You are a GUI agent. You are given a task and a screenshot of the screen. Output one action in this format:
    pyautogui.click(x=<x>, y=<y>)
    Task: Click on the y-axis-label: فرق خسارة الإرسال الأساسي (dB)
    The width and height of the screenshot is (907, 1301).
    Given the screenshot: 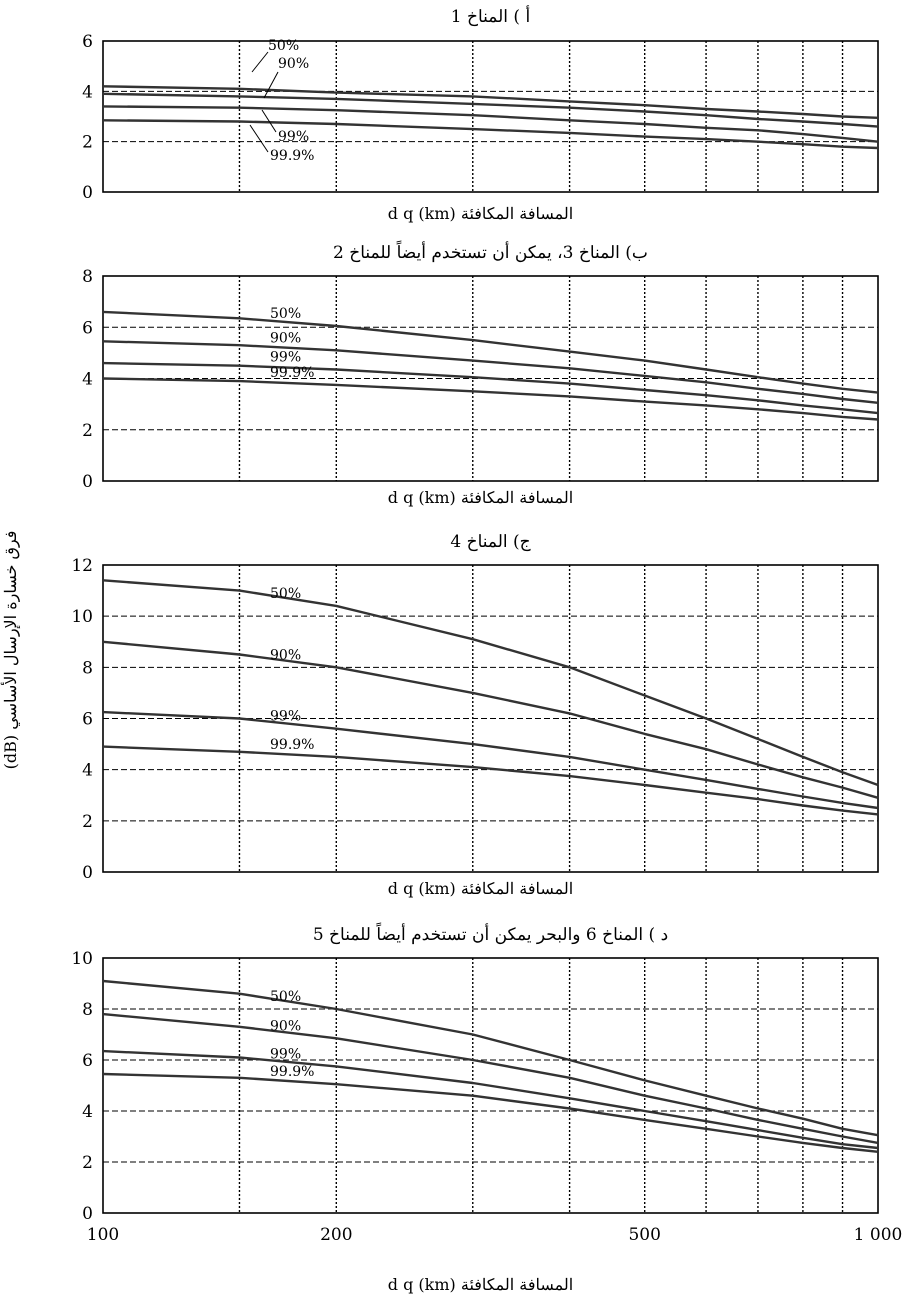 What is the action you would take?
    pyautogui.click(x=10, y=650)
    